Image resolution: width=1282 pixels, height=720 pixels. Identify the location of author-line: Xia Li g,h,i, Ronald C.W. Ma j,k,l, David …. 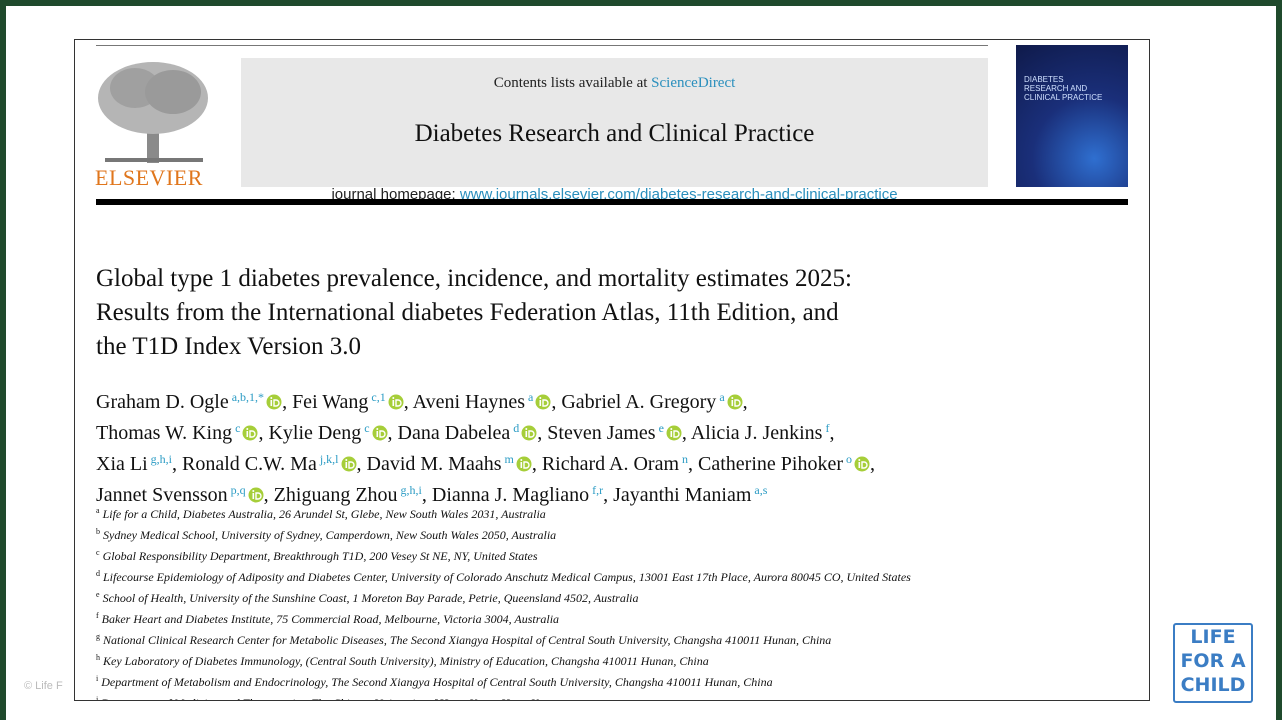
(485, 461).